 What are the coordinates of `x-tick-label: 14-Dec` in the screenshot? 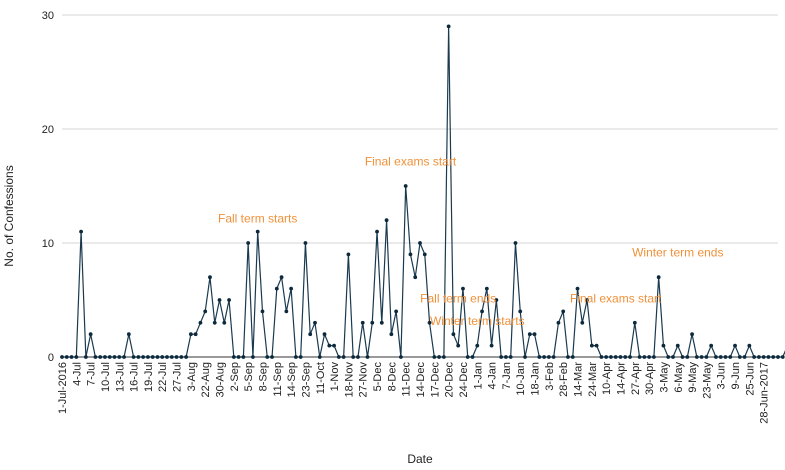 It's located at (421, 380).